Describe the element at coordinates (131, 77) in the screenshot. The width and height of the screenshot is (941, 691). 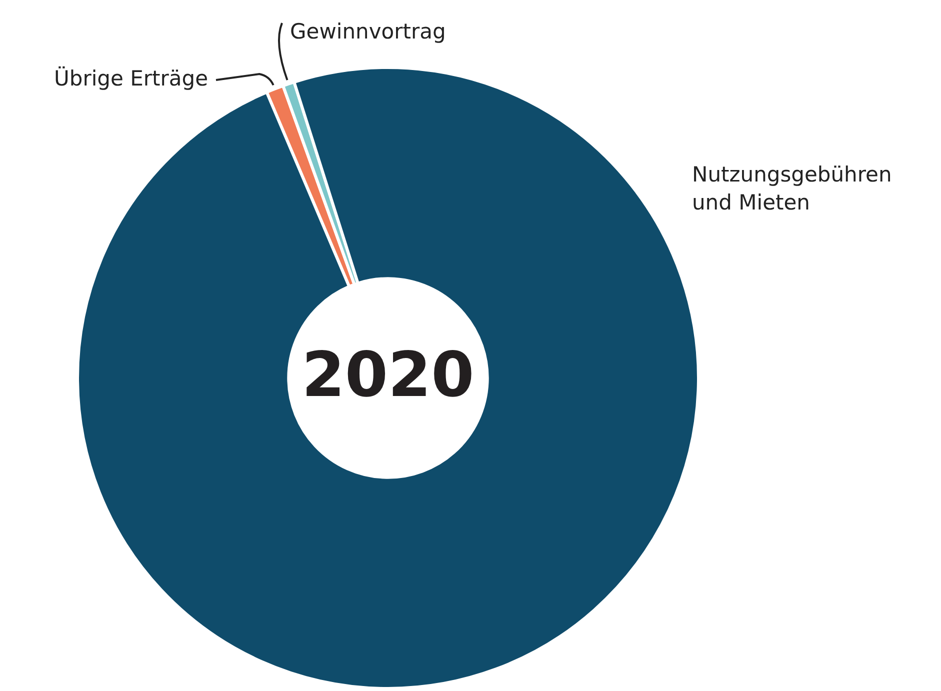
I see `slice-label: Übrige Erträge` at that location.